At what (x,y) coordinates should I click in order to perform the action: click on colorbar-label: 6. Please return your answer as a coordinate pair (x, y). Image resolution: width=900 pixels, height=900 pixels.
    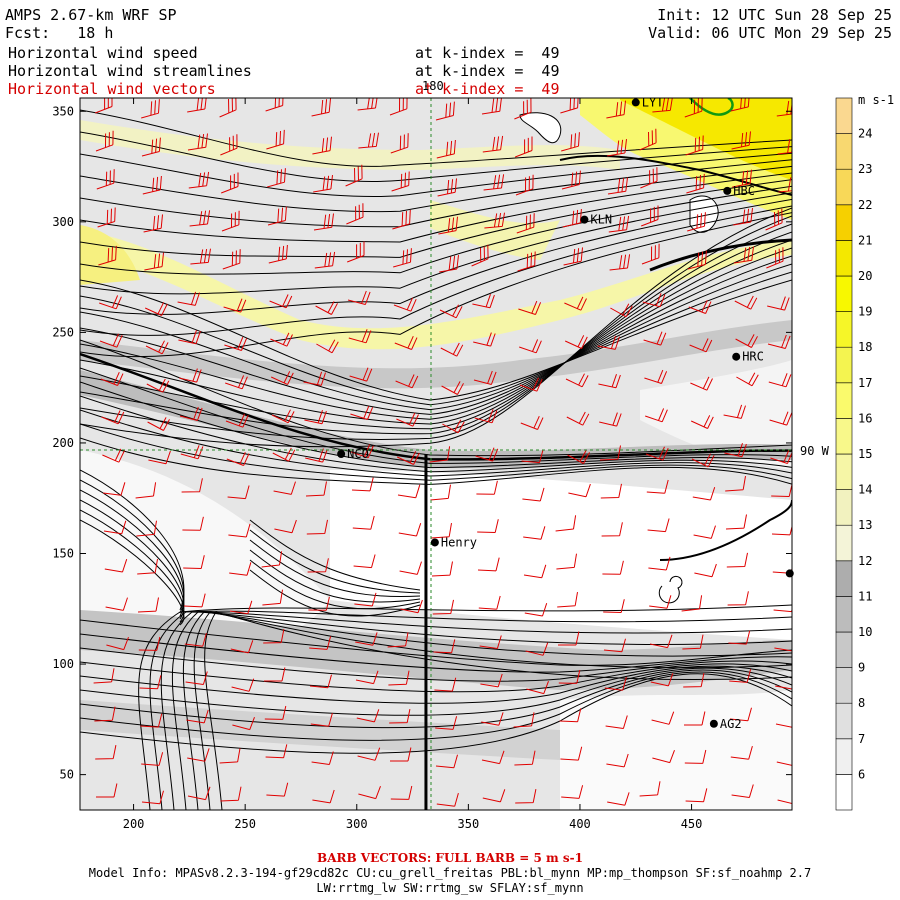
    Looking at the image, I should click on (861, 774).